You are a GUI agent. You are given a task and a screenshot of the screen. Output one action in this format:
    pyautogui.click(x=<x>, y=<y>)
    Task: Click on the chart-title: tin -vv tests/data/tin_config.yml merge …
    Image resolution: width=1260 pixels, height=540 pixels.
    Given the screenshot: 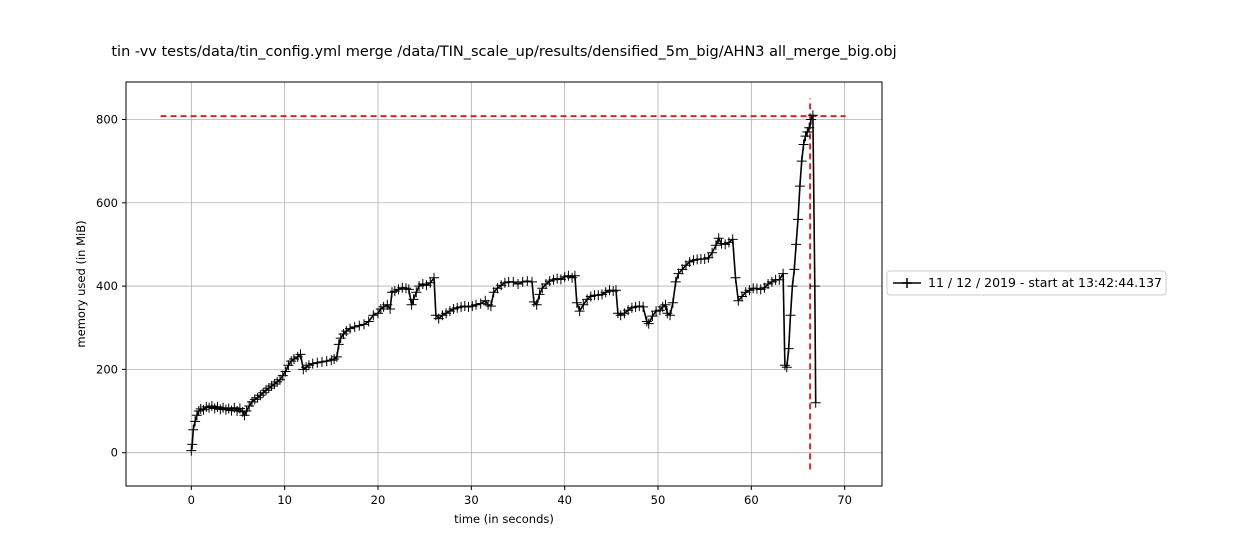 What is the action you would take?
    pyautogui.click(x=503, y=52)
    